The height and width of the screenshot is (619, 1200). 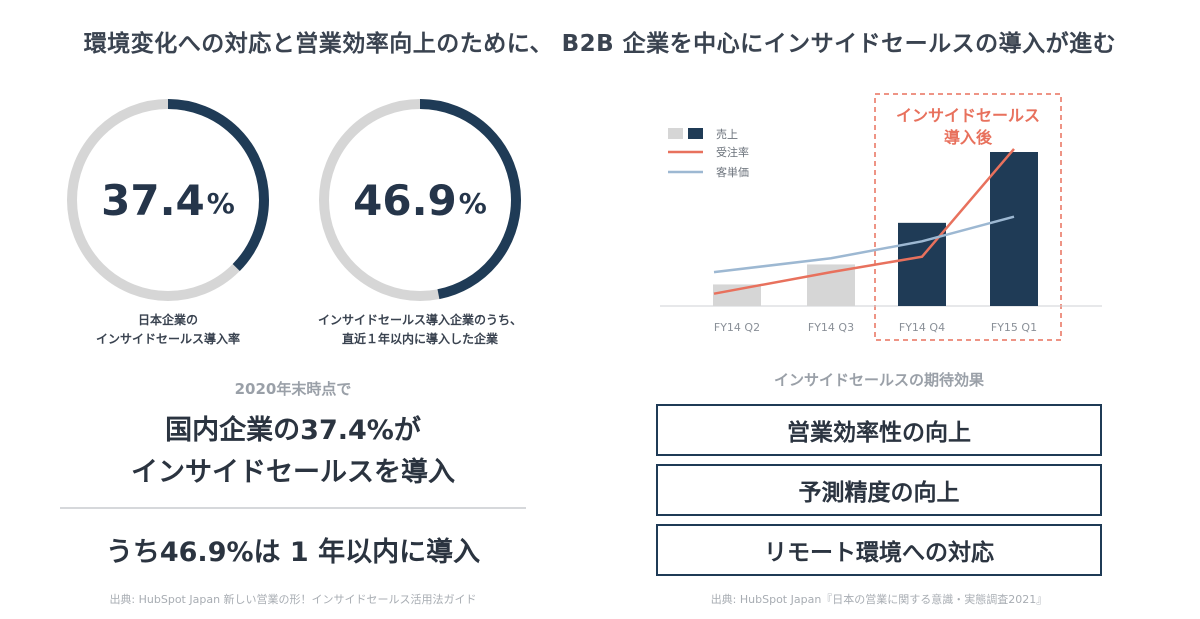 What do you see at coordinates (732, 152) in the screenshot?
I see `legend-label: 受注率` at bounding box center [732, 152].